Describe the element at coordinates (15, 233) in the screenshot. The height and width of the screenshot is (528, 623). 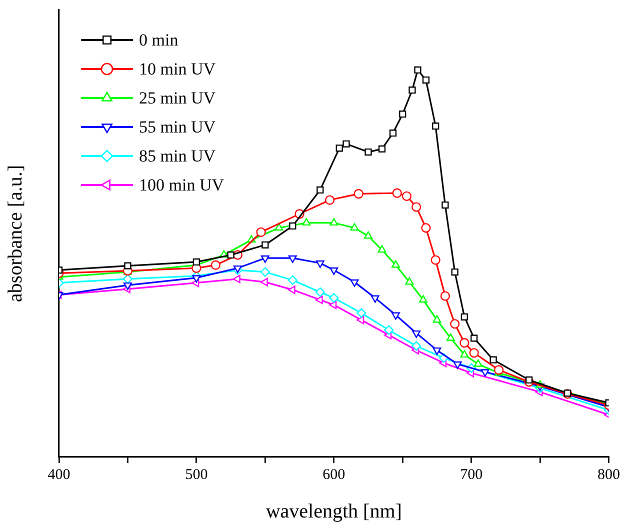
I see `y-axis-title: absorbance [a.u.]` at that location.